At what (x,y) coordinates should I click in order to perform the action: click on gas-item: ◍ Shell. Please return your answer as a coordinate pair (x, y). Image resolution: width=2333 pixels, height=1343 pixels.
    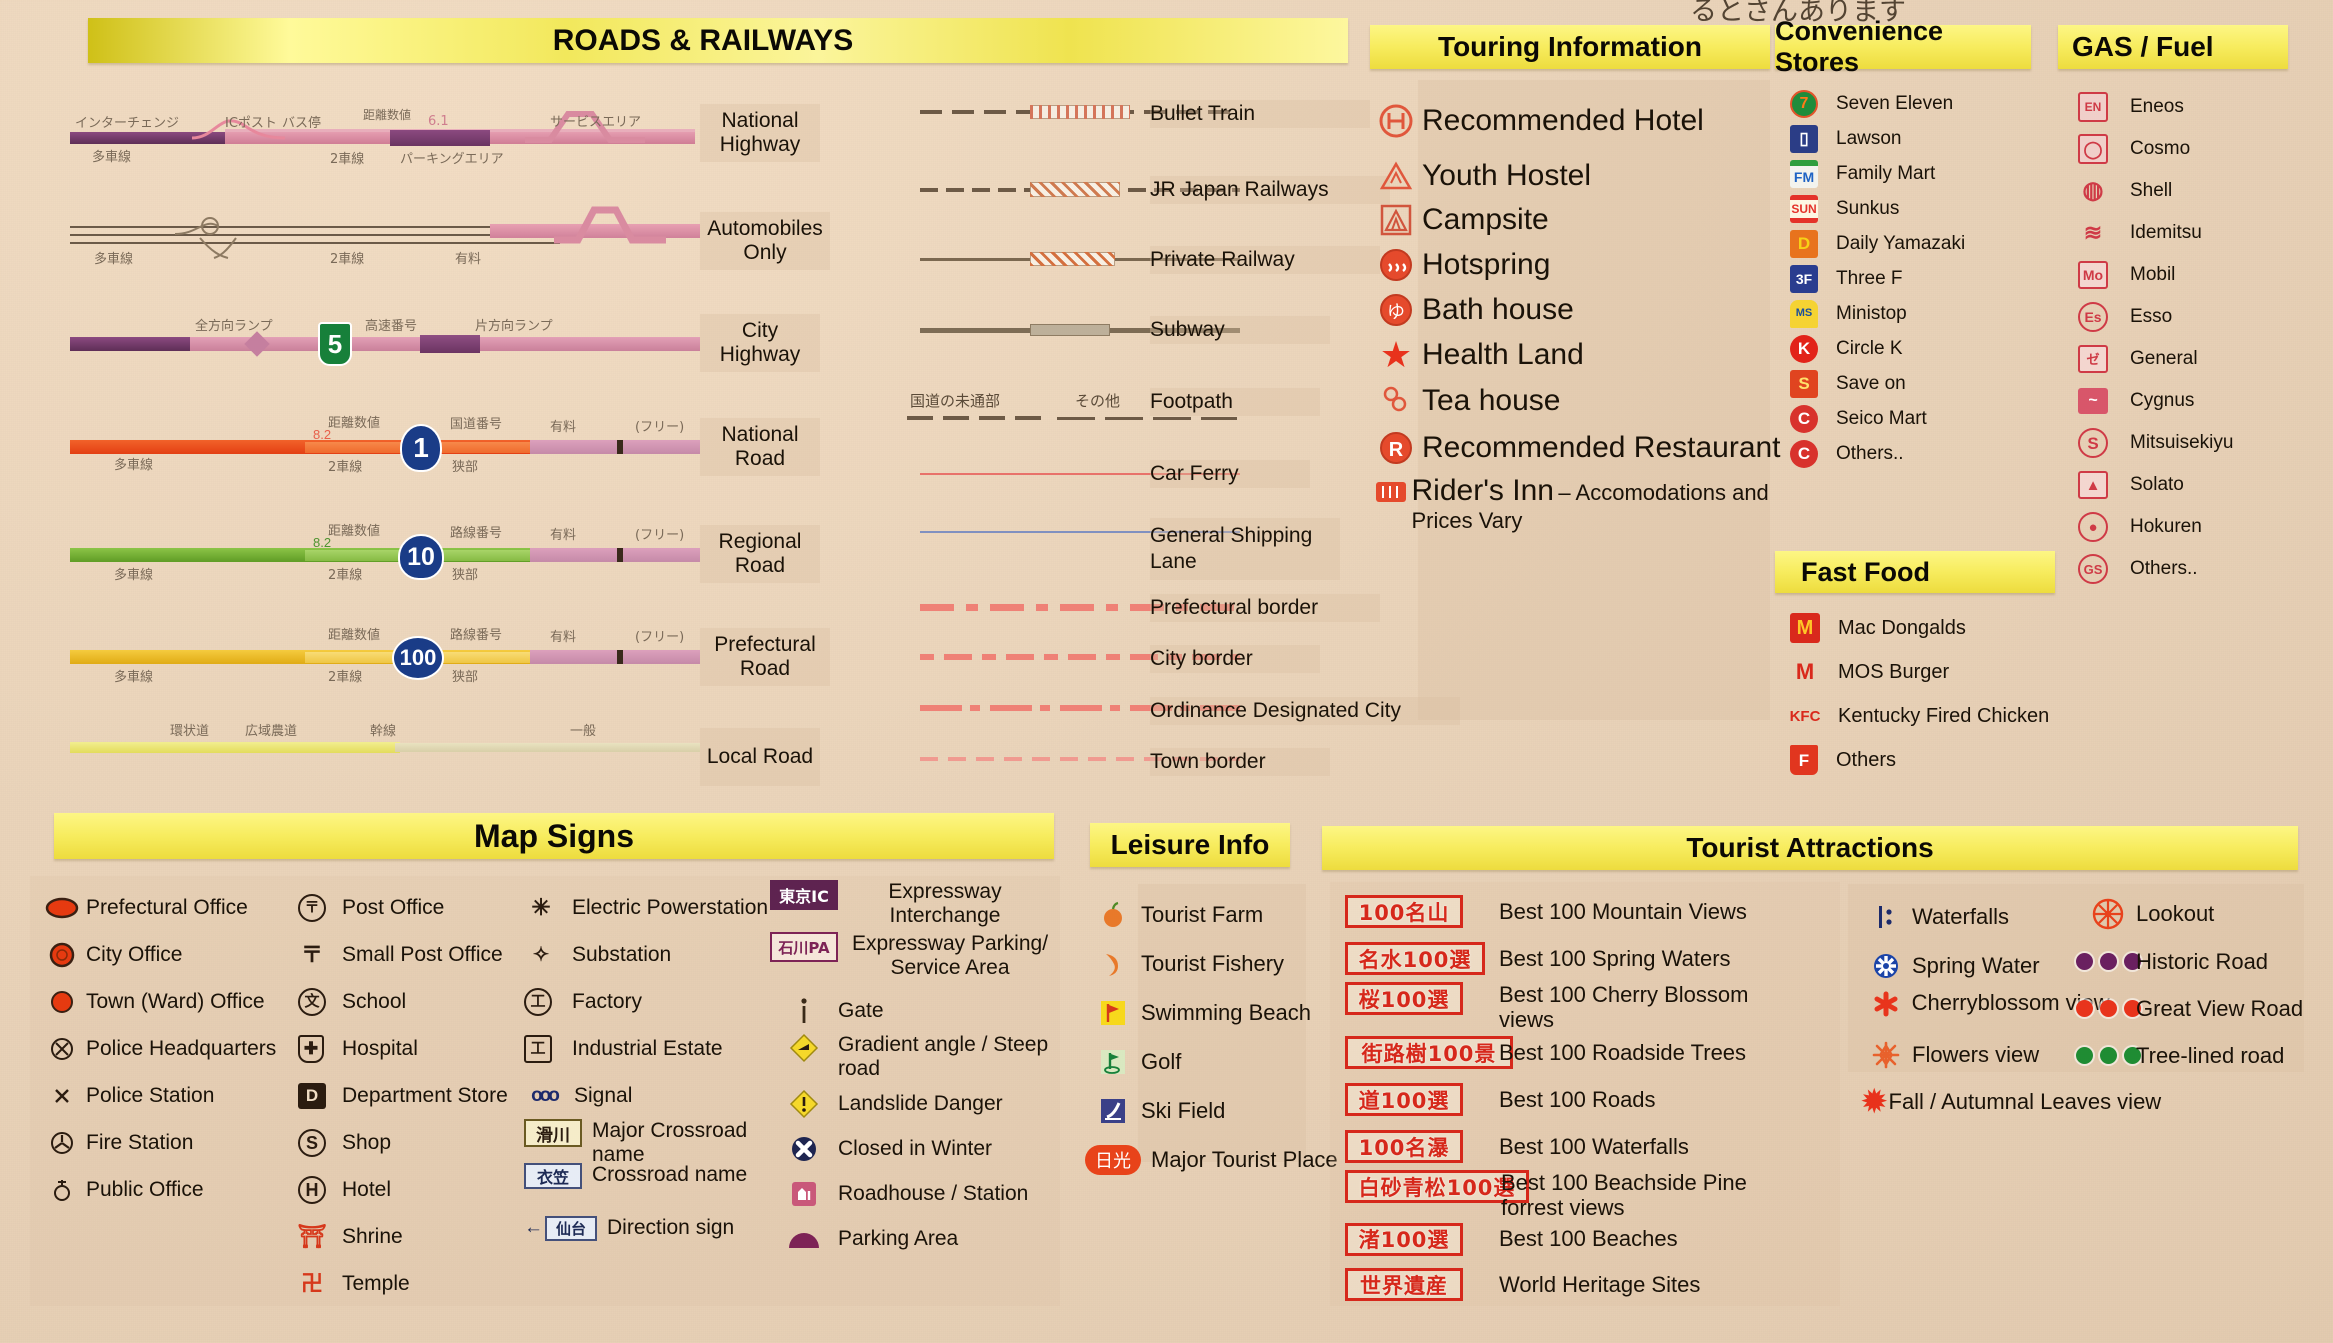
    Looking at the image, I should click on (2205, 191).